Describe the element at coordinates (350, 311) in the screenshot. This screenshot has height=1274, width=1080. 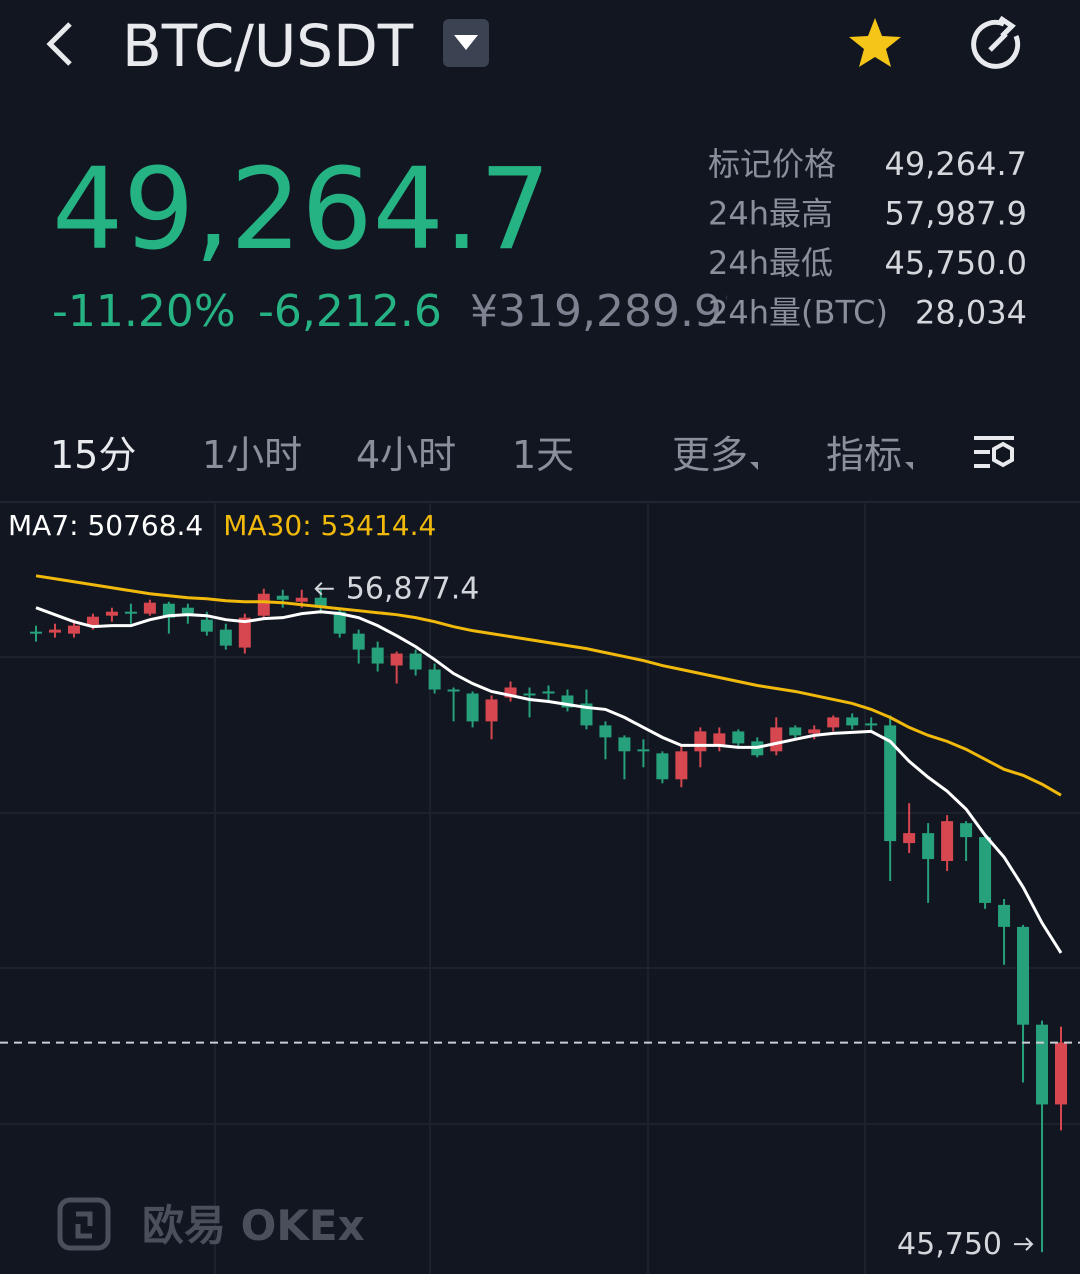
I see `change-amount: -6,212.6` at that location.